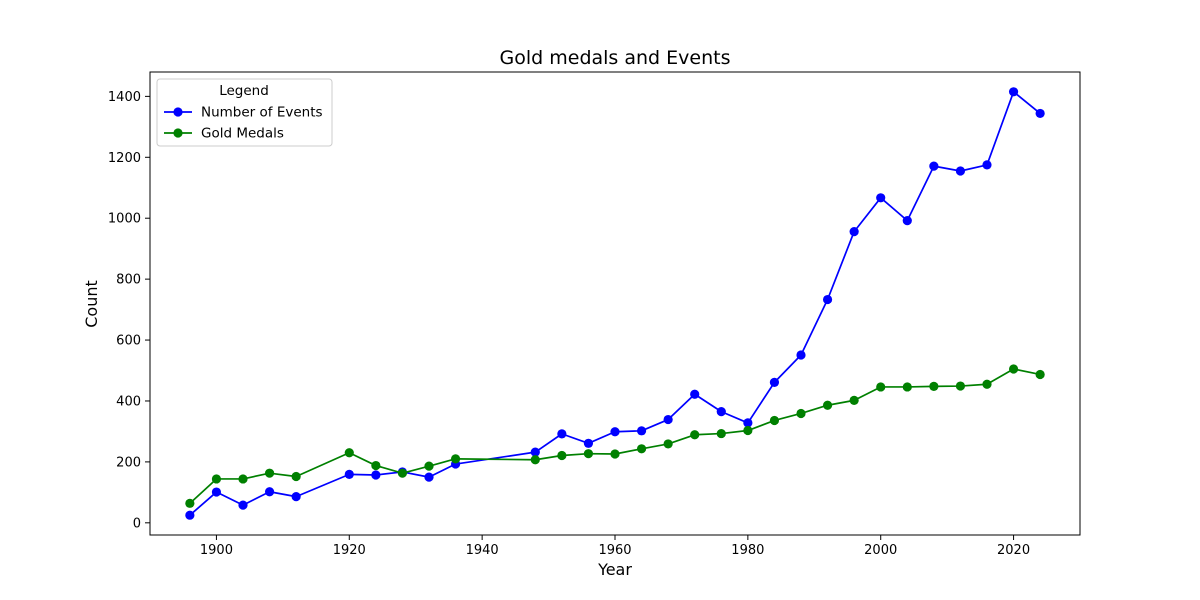 Image resolution: width=1200 pixels, height=600 pixels. I want to click on x-tick-label: 2020, so click(1013, 550).